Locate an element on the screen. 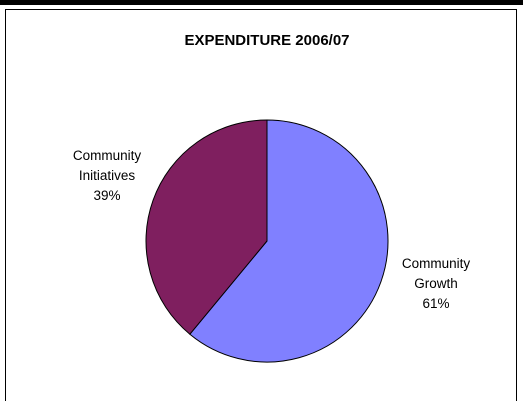 The height and width of the screenshot is (401, 523). top-rule is located at coordinates (261, 2).